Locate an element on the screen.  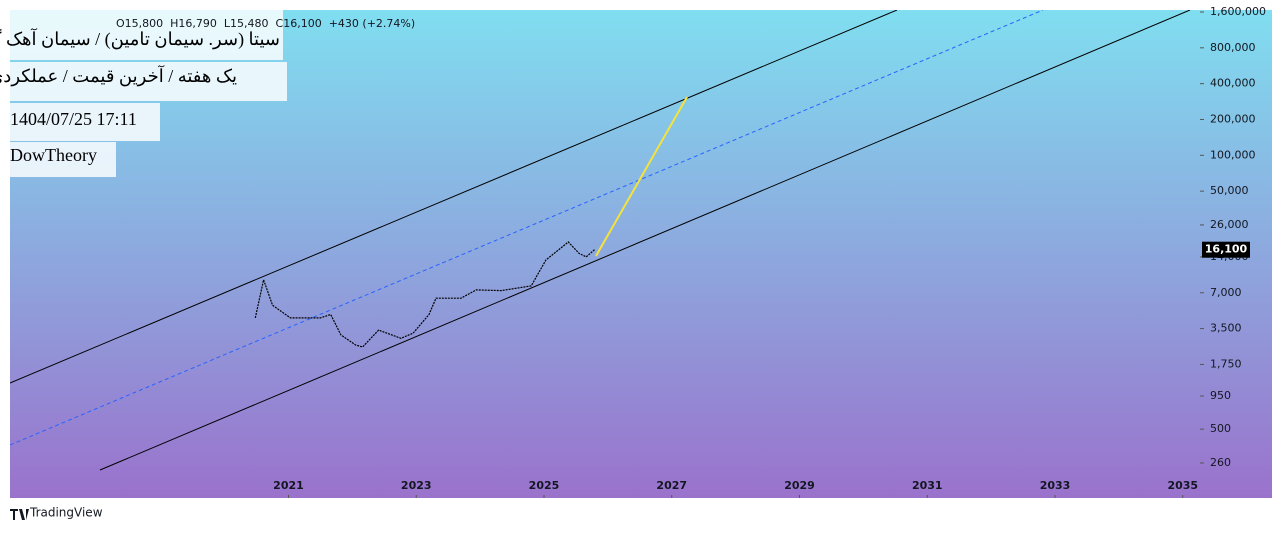
x-tick-label: 2025 is located at coordinates (544, 485).